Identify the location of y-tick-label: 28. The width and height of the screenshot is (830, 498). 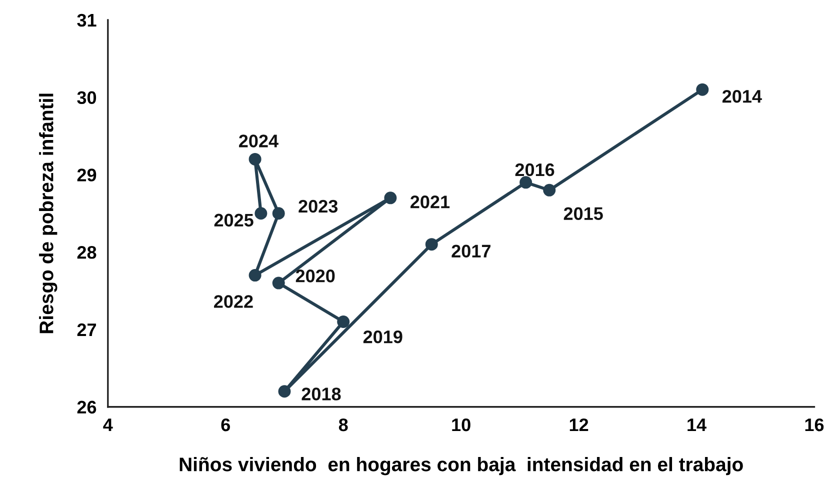
(86, 252).